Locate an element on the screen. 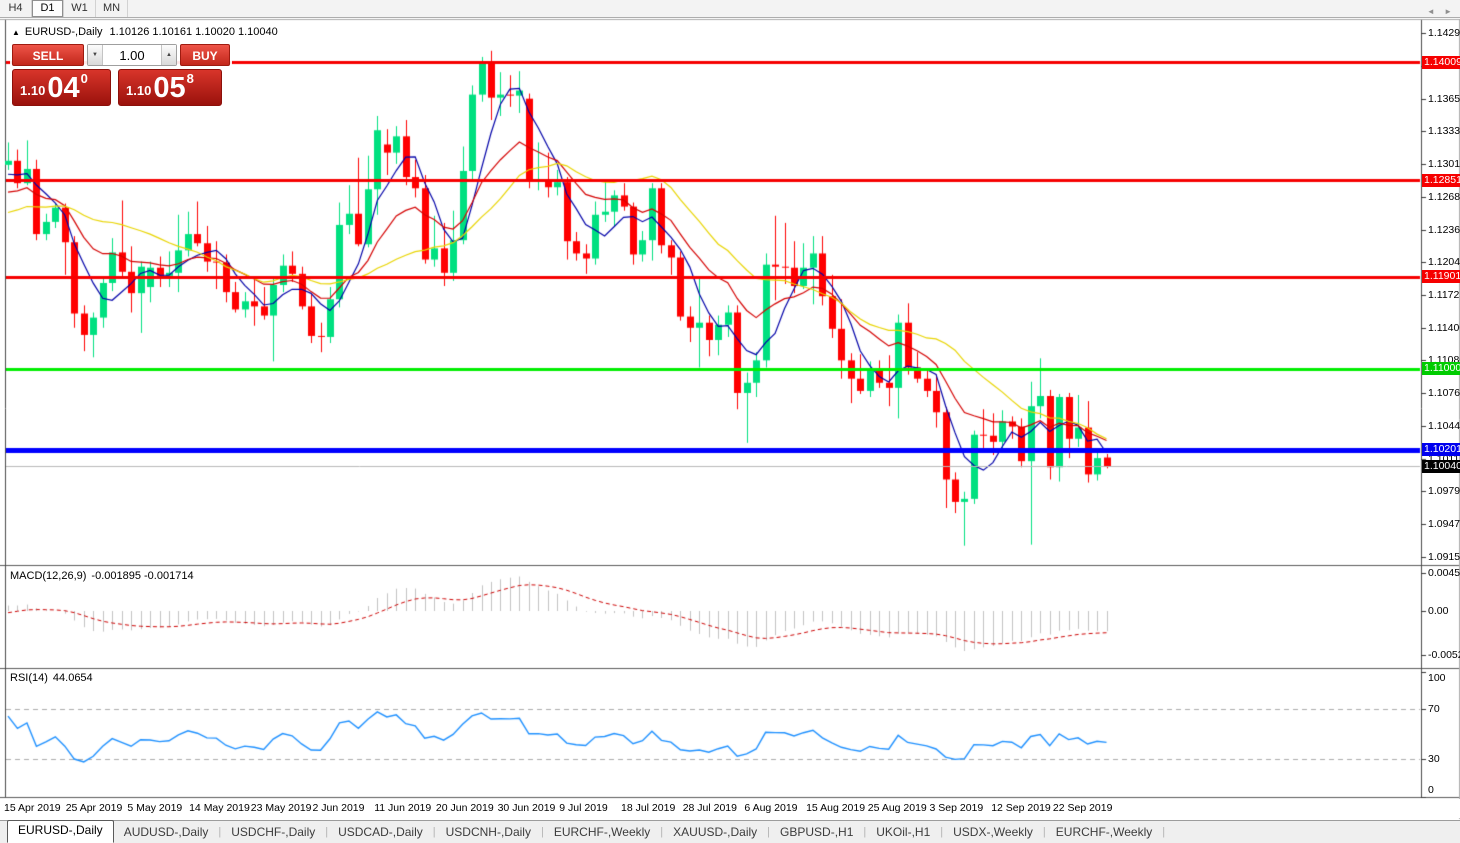 The height and width of the screenshot is (843, 1460). timeframe-mn: MN is located at coordinates (112, 8).